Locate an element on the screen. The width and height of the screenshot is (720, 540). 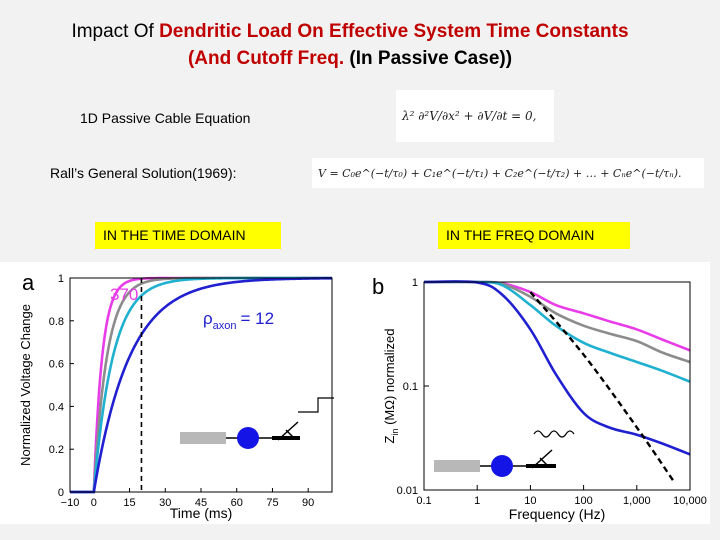
chart-b-xlabel: Frequency (Hz) is located at coordinates (557, 514).